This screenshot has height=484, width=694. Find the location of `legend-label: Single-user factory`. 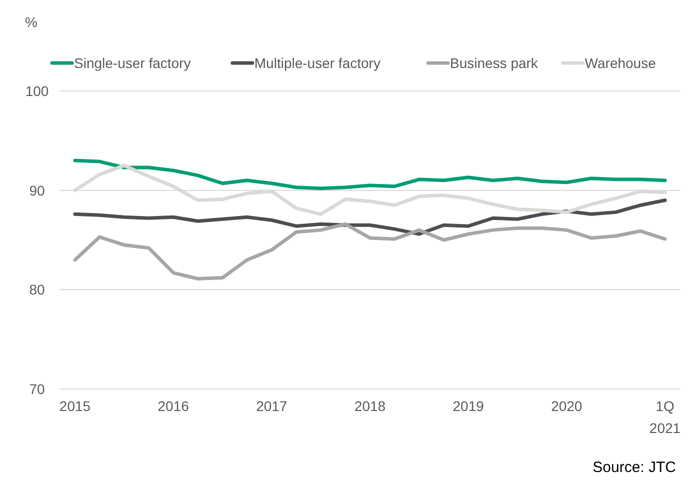

legend-label: Single-user factory is located at coordinates (132, 63).